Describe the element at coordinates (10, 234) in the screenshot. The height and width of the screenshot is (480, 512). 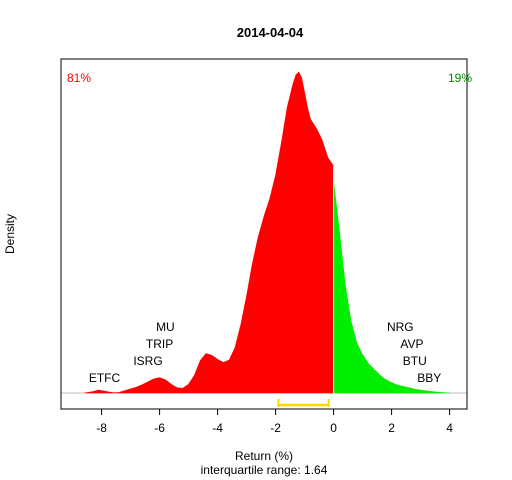
I see `y-axis-label: Density` at that location.